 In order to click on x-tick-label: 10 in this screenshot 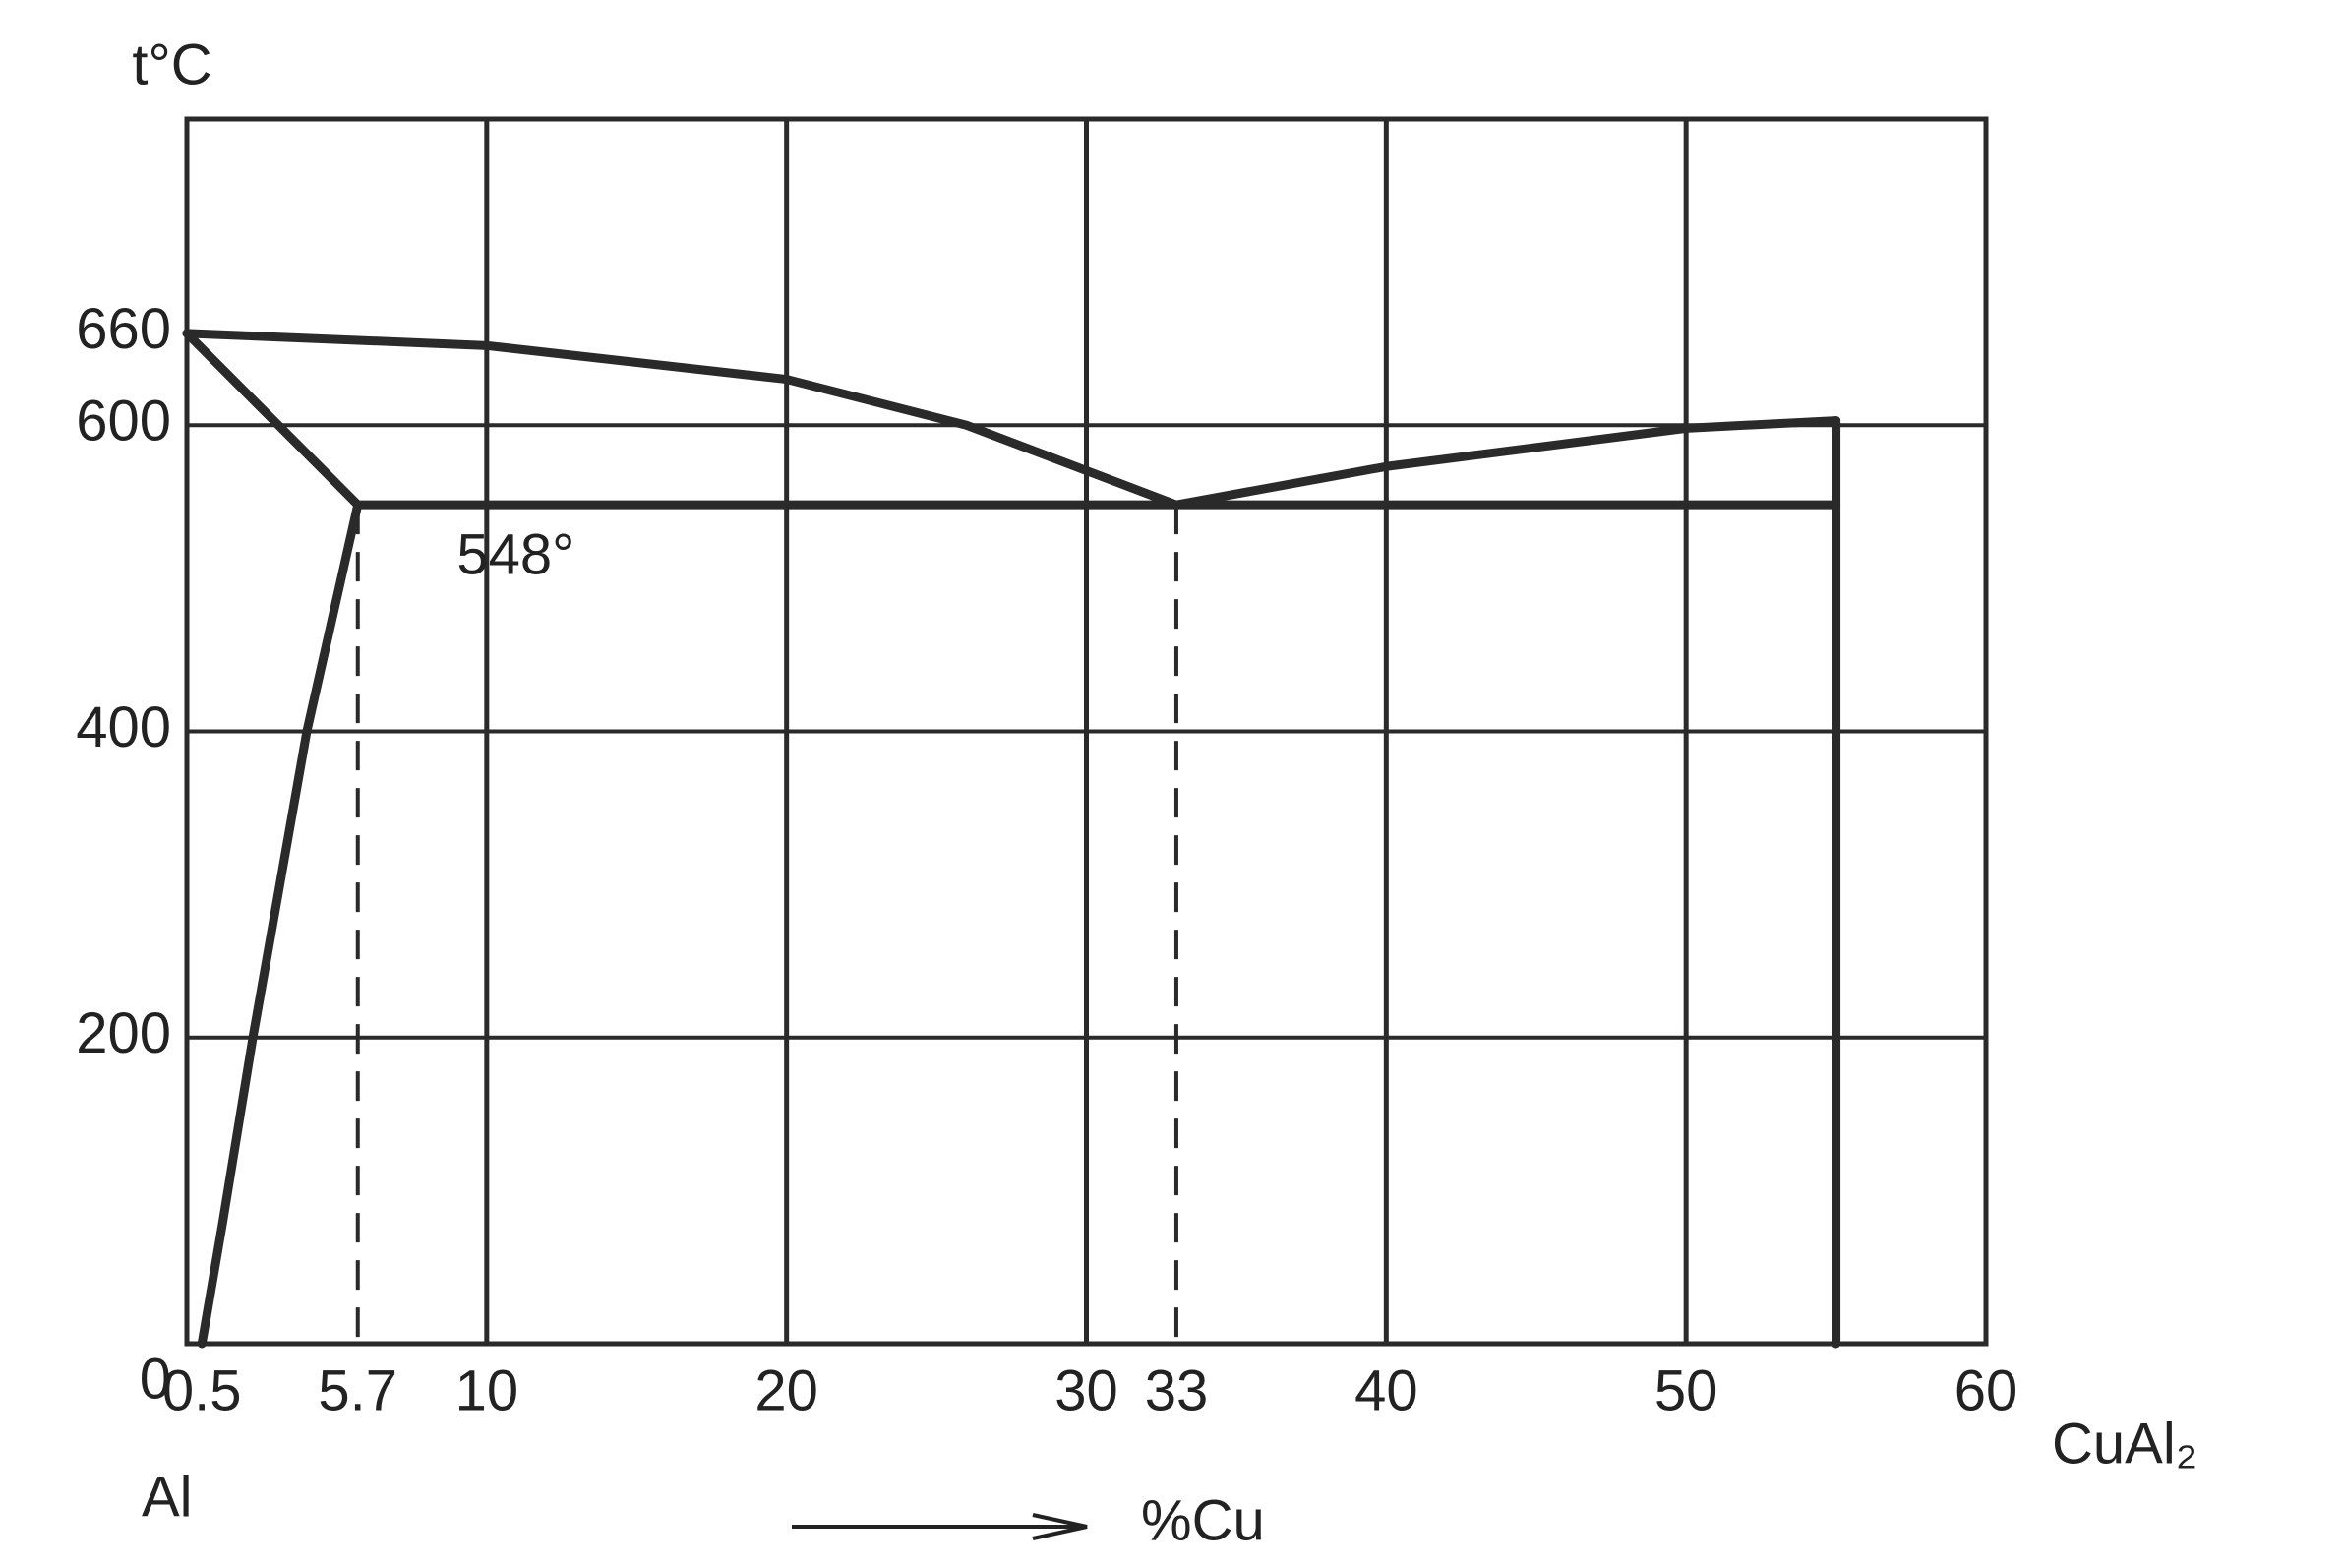, I will do `click(487, 1390)`.